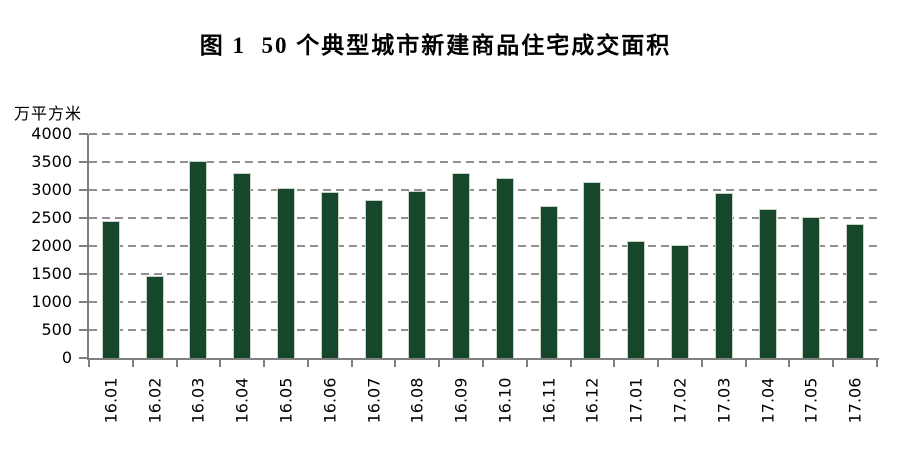  I want to click on x-tick-label: 17.04, so click(768, 400).